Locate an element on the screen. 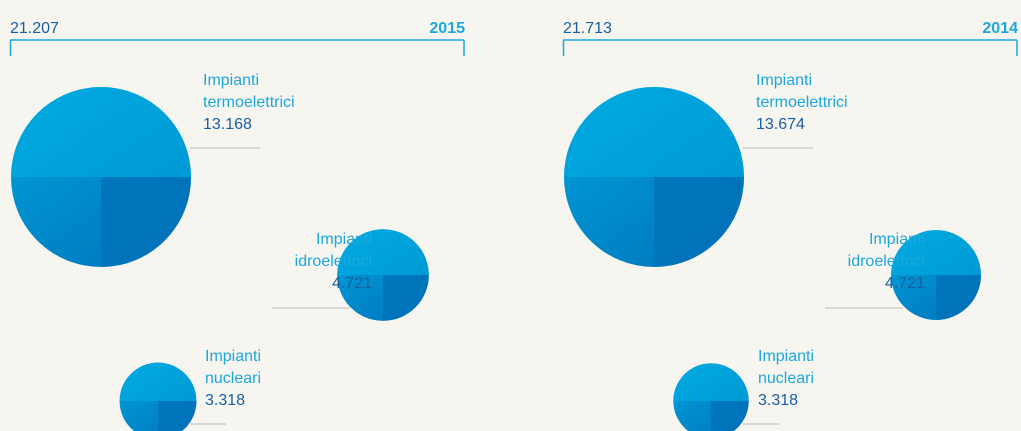  year: 2015 is located at coordinates (447, 28).